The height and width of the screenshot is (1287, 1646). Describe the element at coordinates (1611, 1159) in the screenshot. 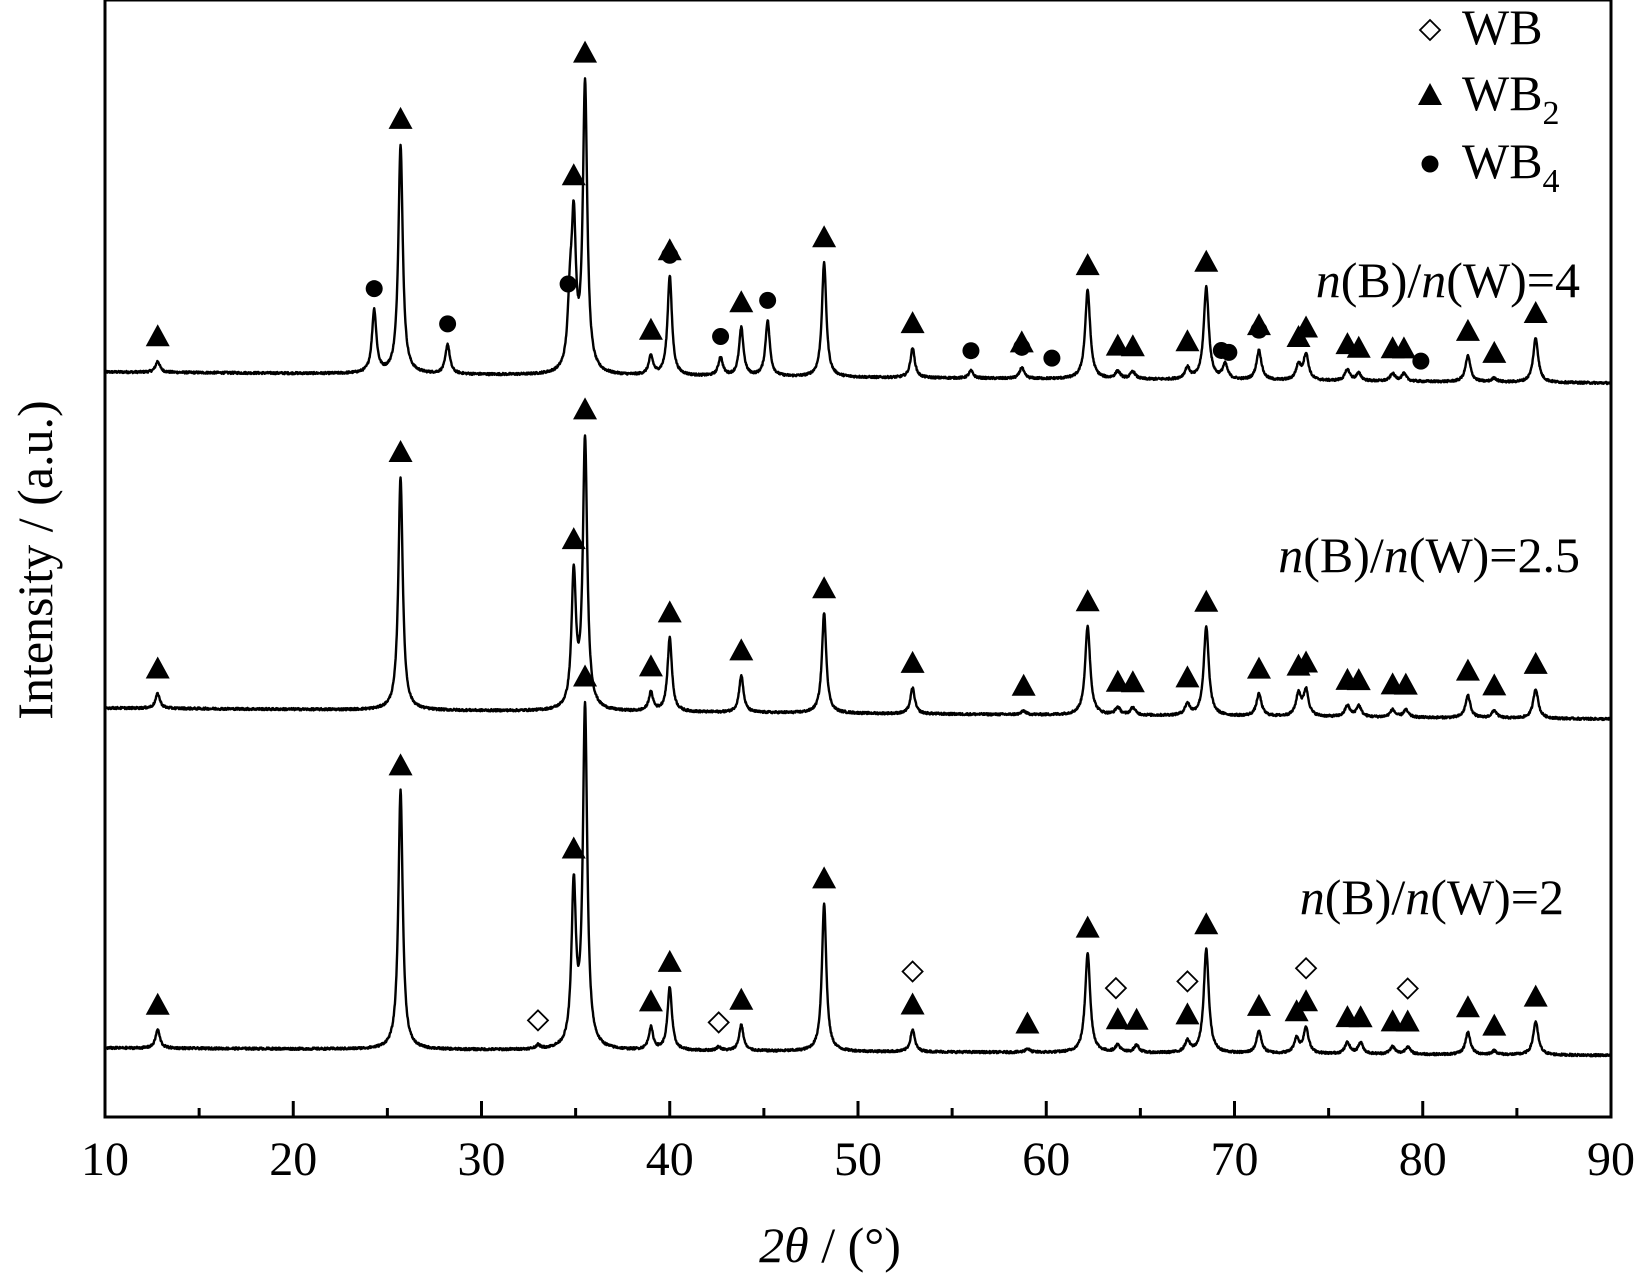

I see `x-tick-label: 90` at that location.